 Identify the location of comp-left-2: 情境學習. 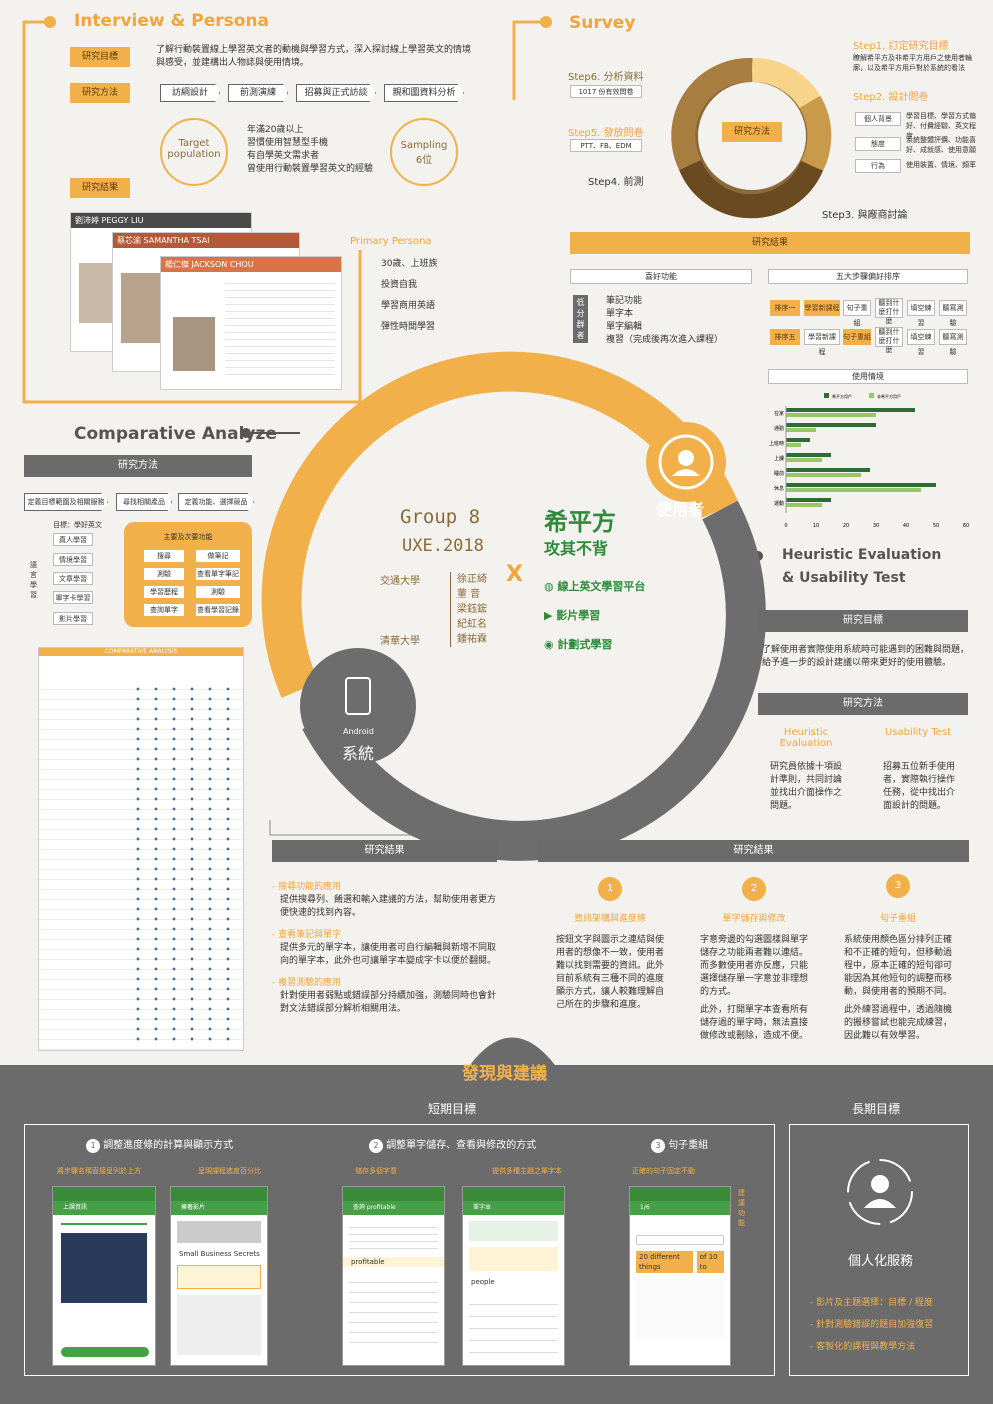
(73, 559).